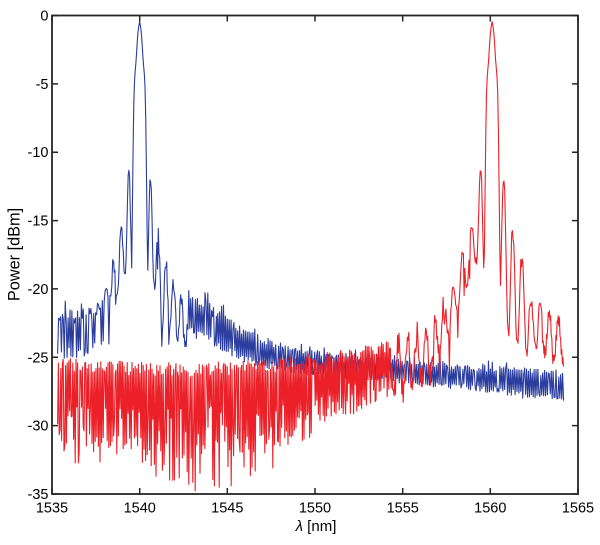 This screenshot has height=545, width=600. I want to click on svg-text: 1550, so click(315, 509).